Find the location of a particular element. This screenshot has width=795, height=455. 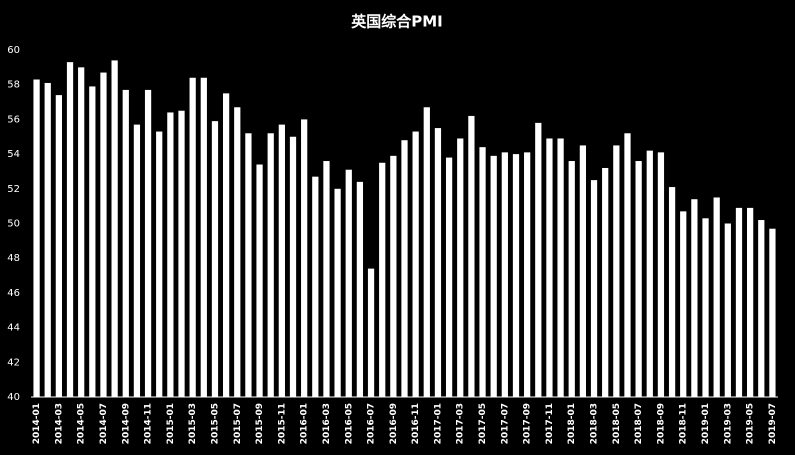

y-tick-label: 46 is located at coordinates (13, 293).